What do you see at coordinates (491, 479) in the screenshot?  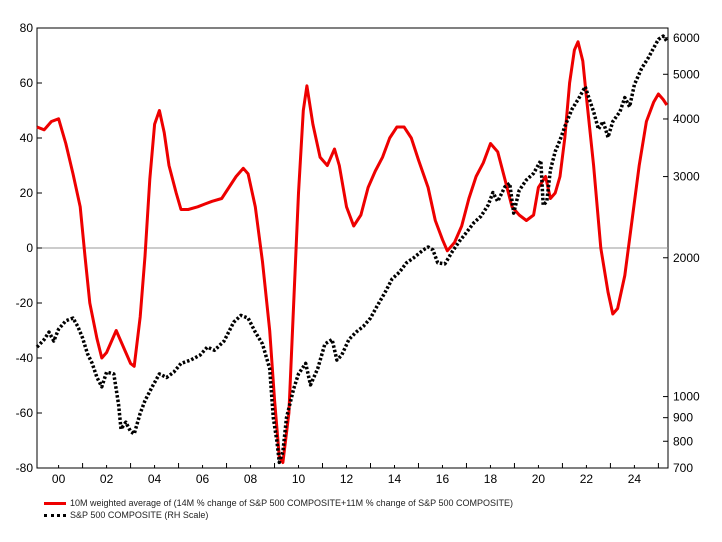 I see `x-tick-label: 18` at bounding box center [491, 479].